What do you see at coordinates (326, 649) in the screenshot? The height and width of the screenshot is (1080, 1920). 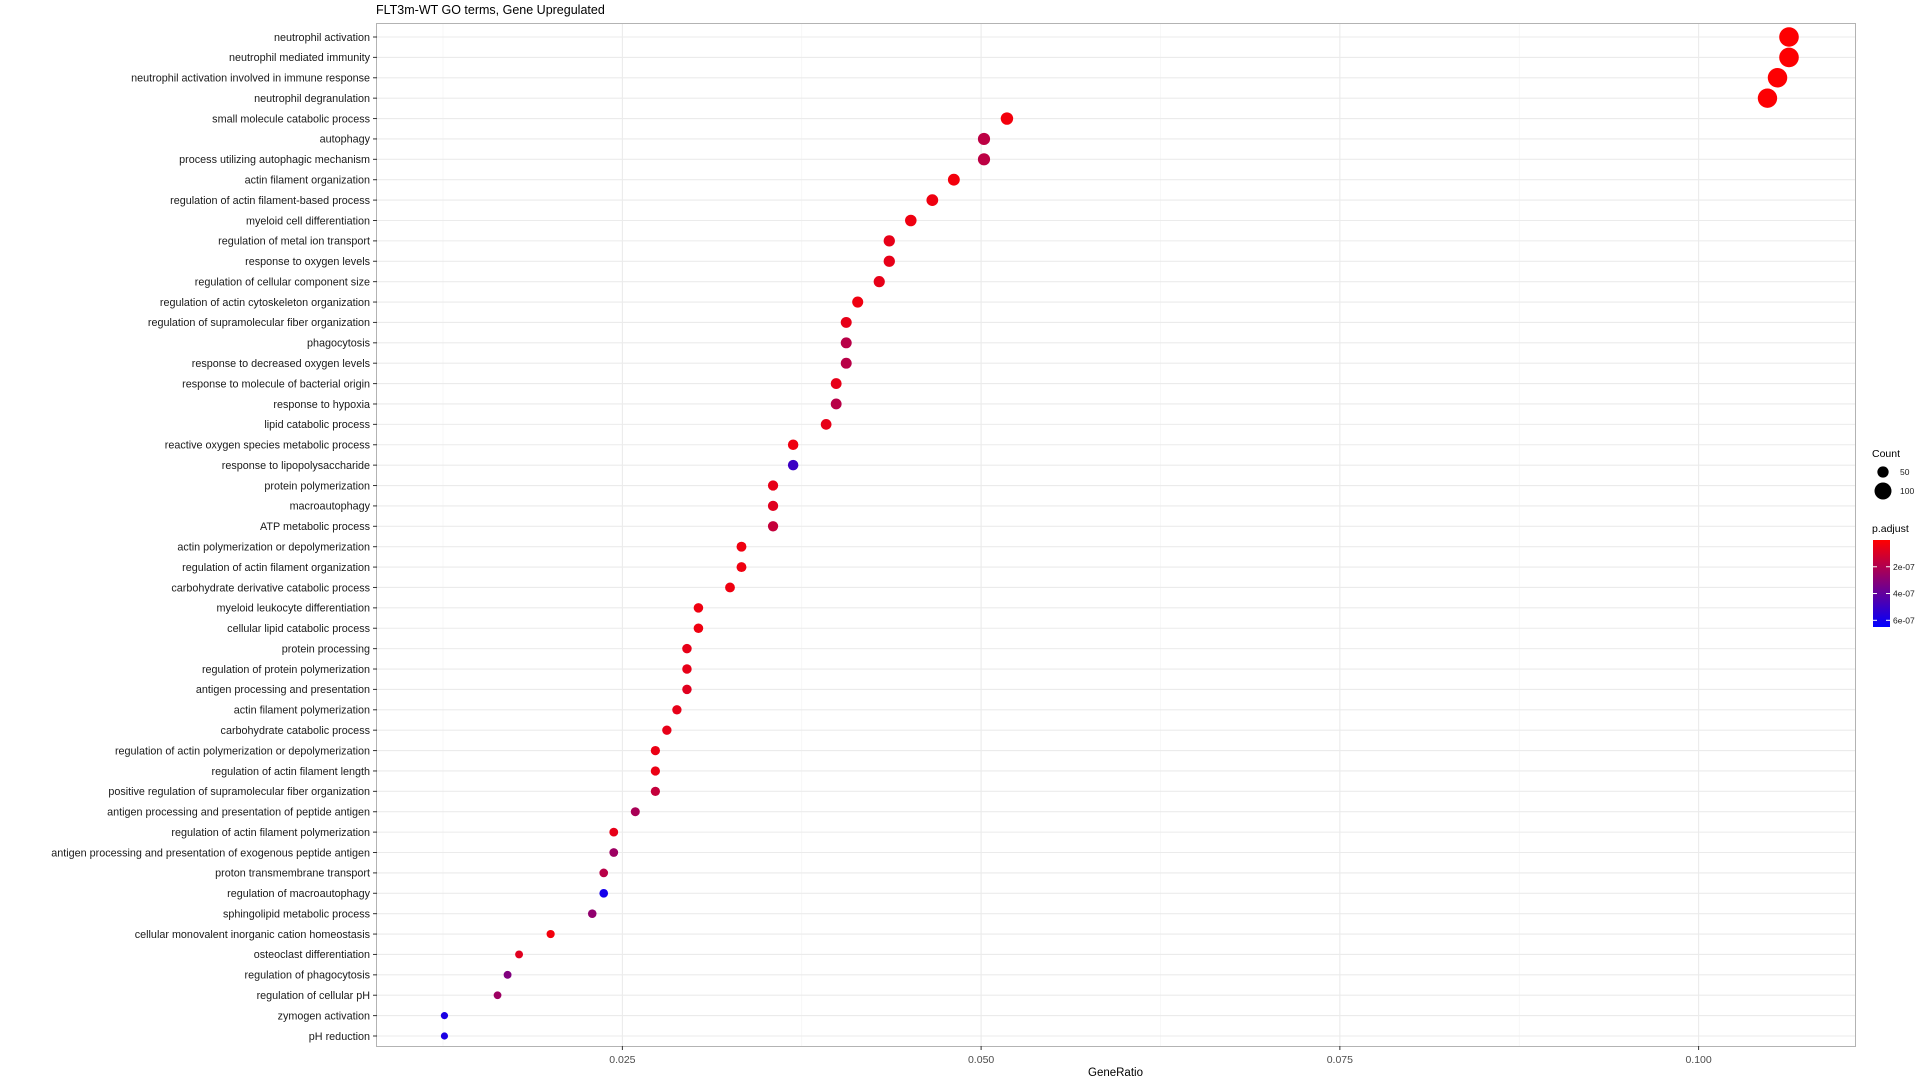 I see `category-label: protein processing` at bounding box center [326, 649].